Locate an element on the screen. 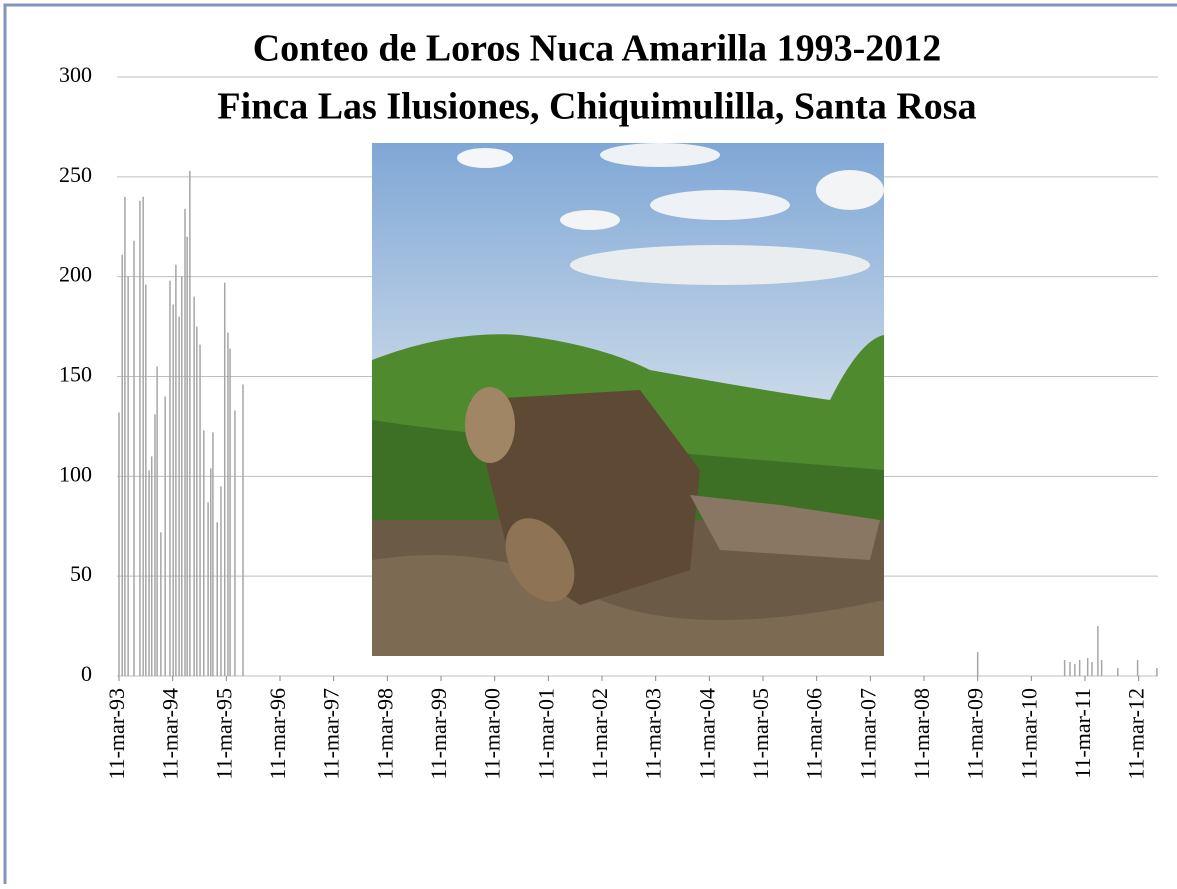 This screenshot has height=889, width=1177. x-tick-label: 11-mar-06 is located at coordinates (814, 734).